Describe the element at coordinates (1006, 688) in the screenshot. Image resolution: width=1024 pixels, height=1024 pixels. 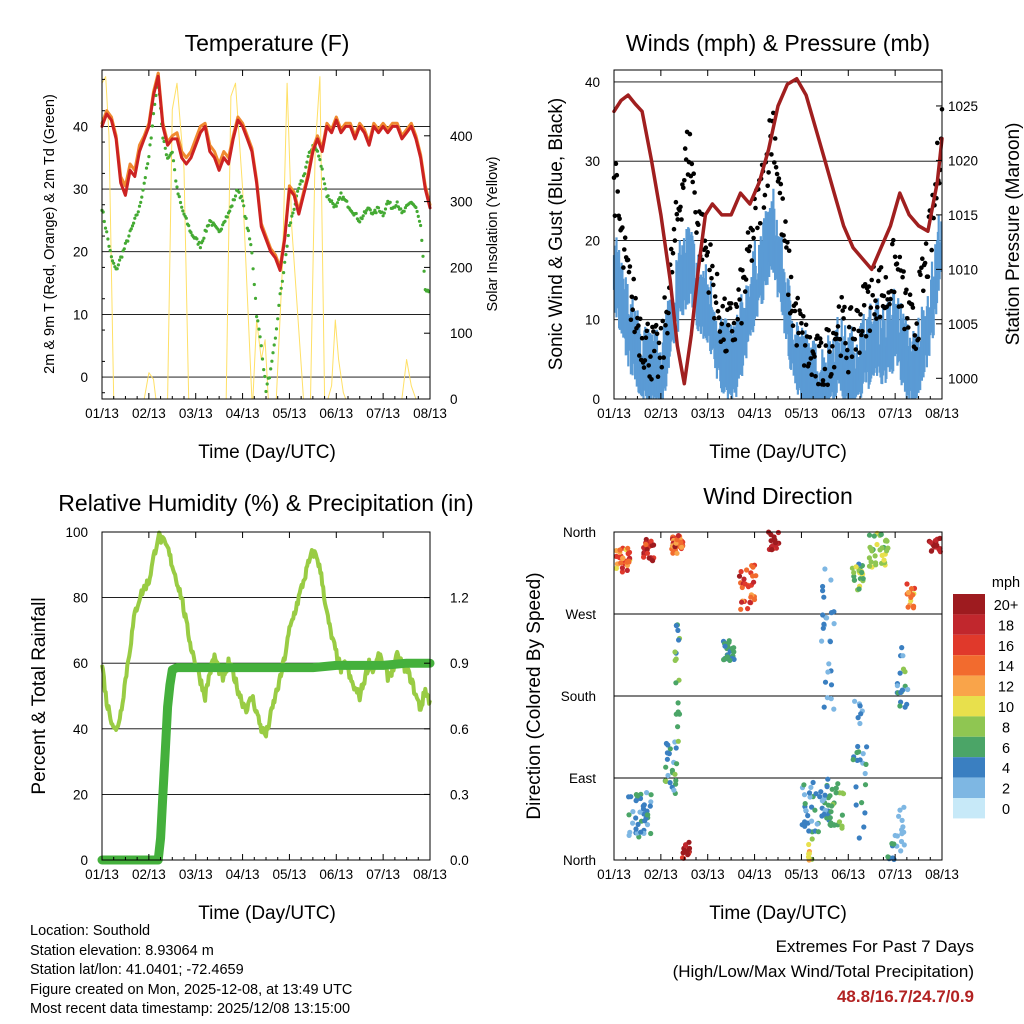
I see `speed-legend-label: 12` at that location.